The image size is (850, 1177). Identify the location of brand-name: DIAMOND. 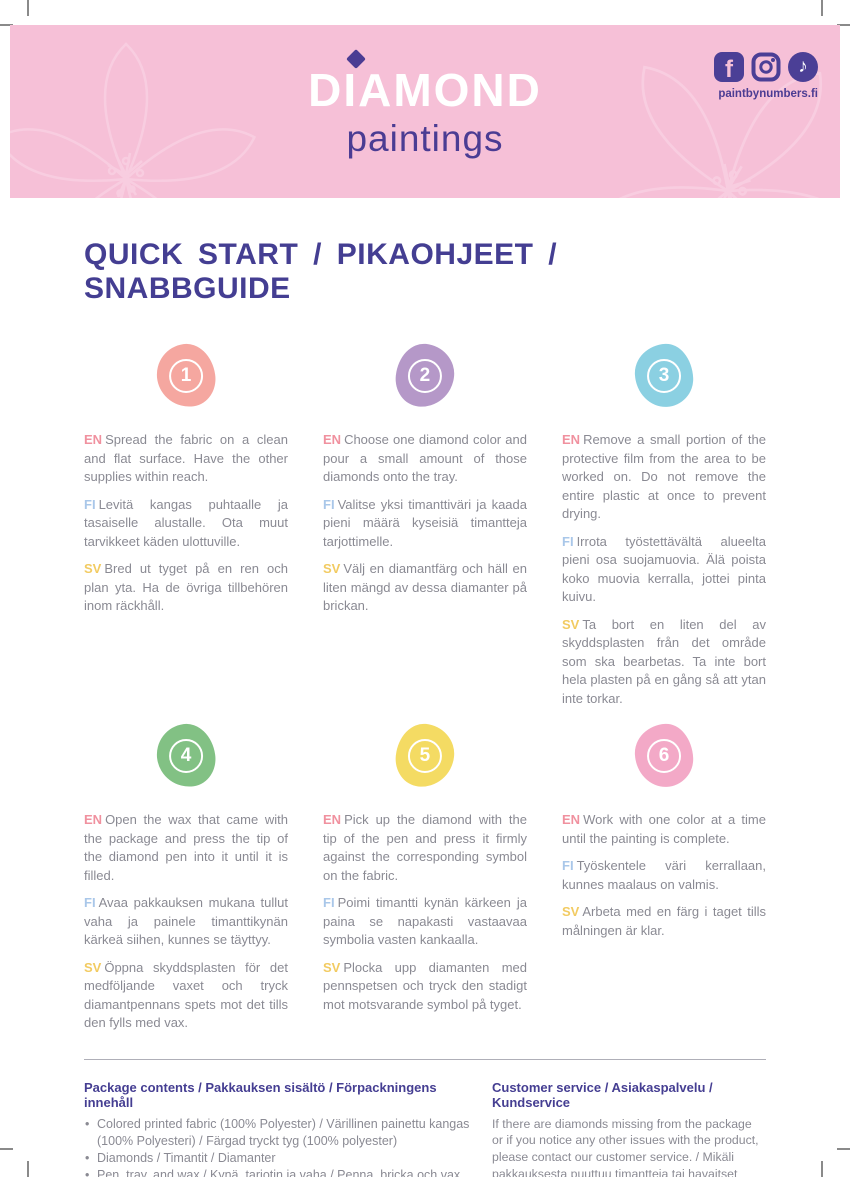
(425, 82).